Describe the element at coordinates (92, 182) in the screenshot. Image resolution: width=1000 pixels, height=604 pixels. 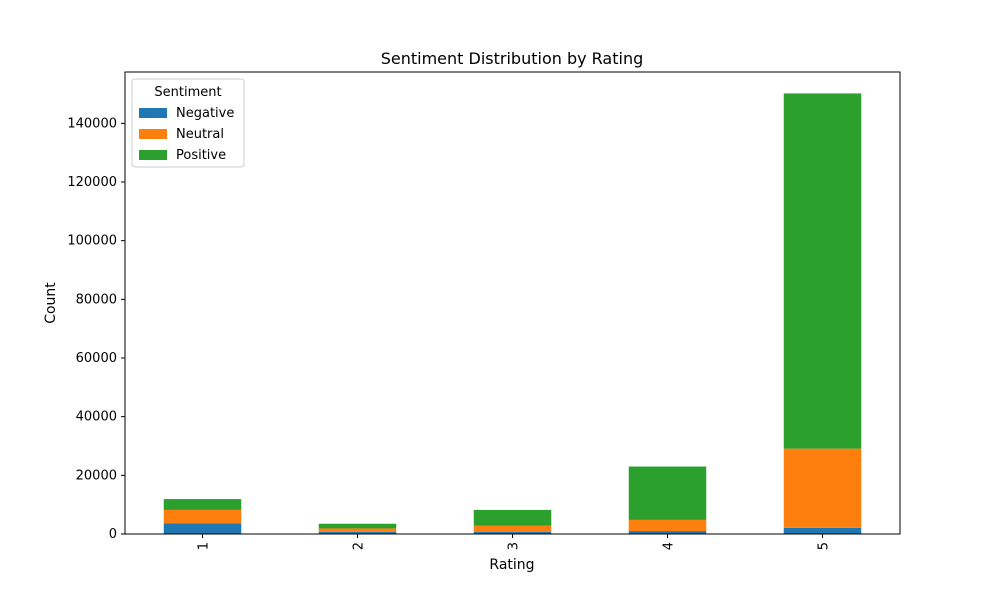
I see `y-tick-label: 120000` at that location.